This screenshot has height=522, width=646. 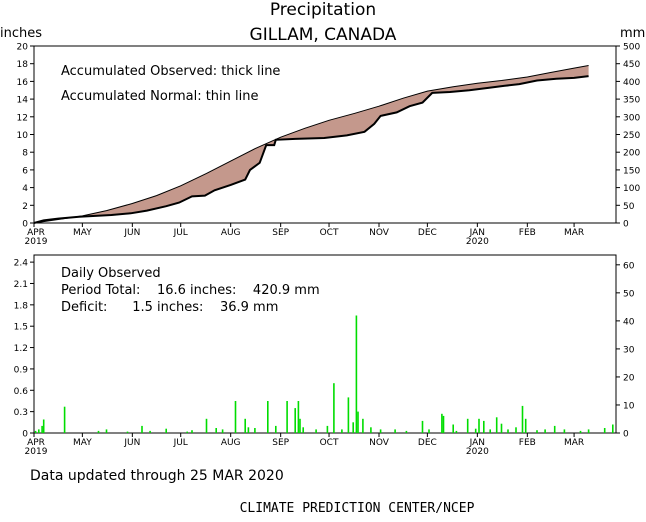 I want to click on deficit-note: Deficit: 1.5 inches: 36.9 mm, so click(x=169, y=307).